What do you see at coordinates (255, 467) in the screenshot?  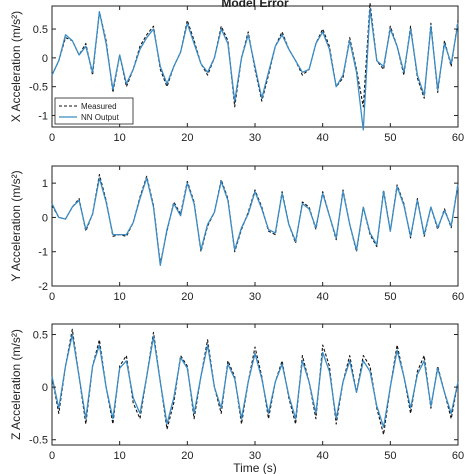 I see `x-axis-label: Time (s)` at bounding box center [255, 467].